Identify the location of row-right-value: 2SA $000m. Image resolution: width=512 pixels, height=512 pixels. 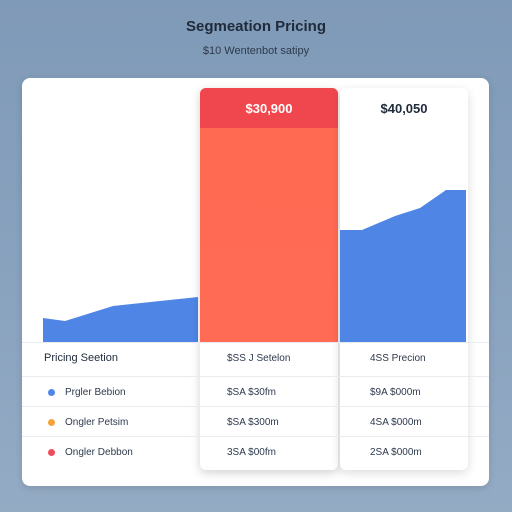
(396, 452).